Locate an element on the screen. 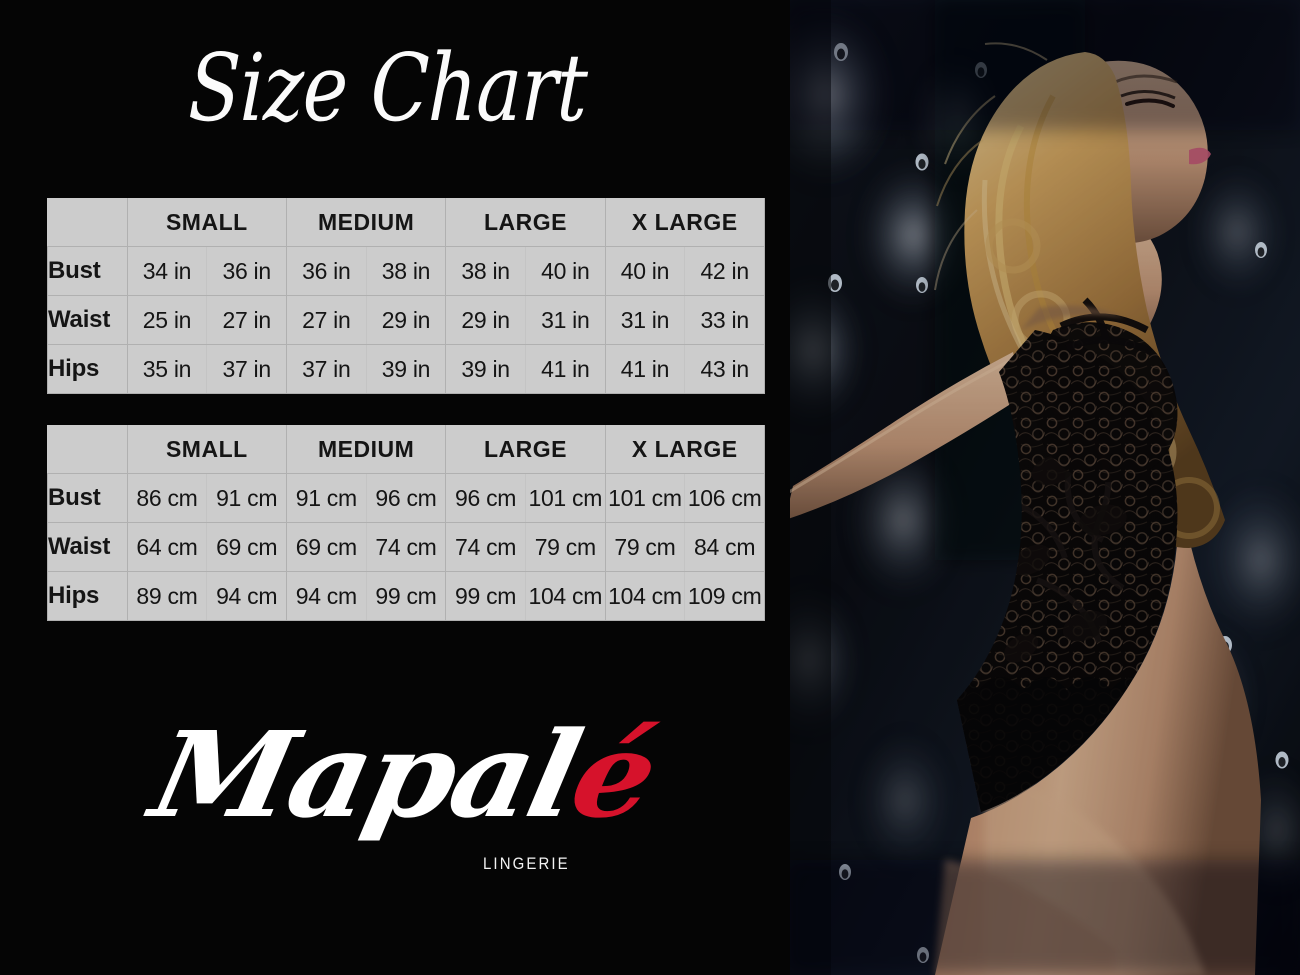 The width and height of the screenshot is (1300, 975). brand-subtitle: LINGERIE is located at coordinates (526, 863).